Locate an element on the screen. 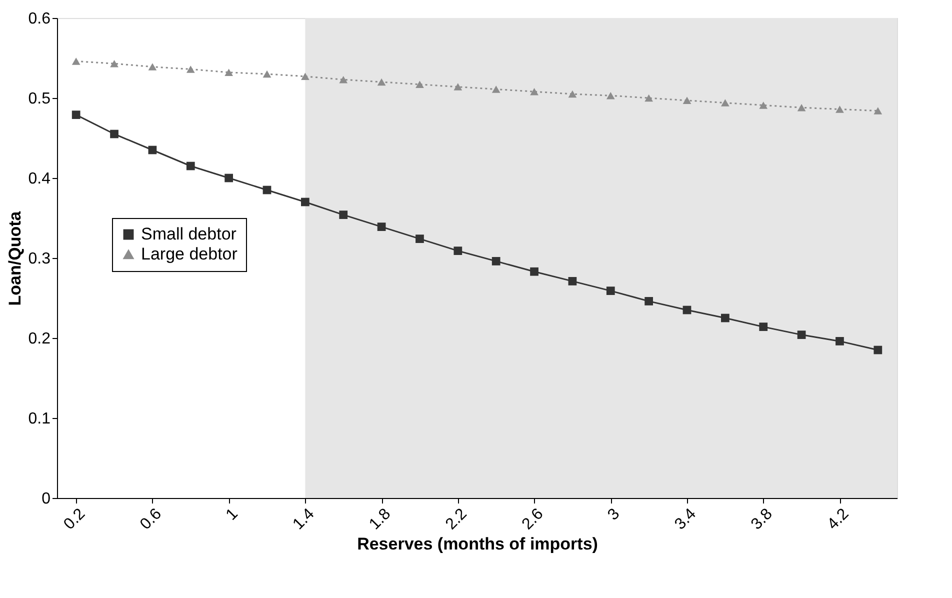  y-tick-label: 0.4 is located at coordinates (39, 179).